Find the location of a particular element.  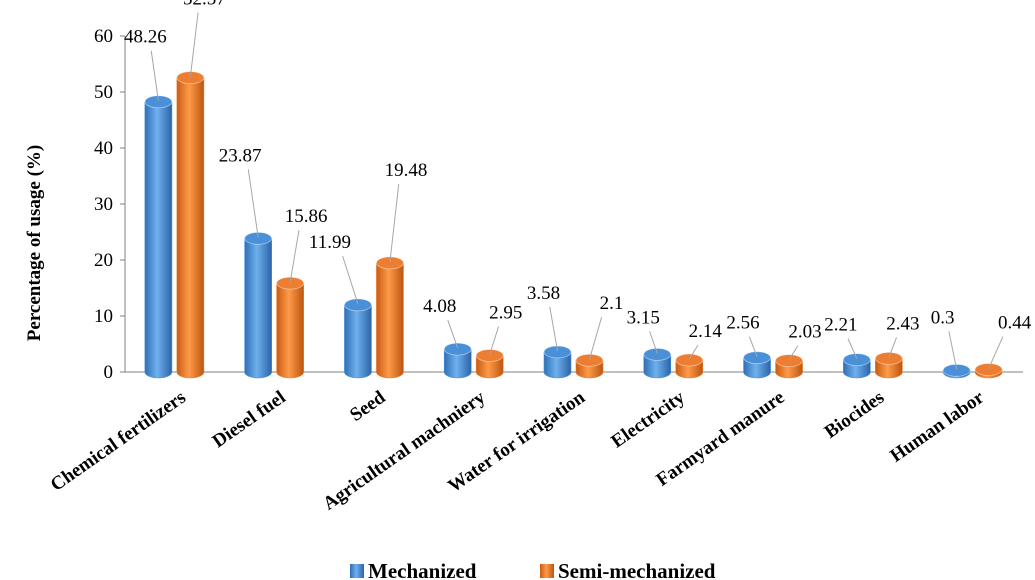

data-label-mechanized: 2.56 is located at coordinates (742, 323).